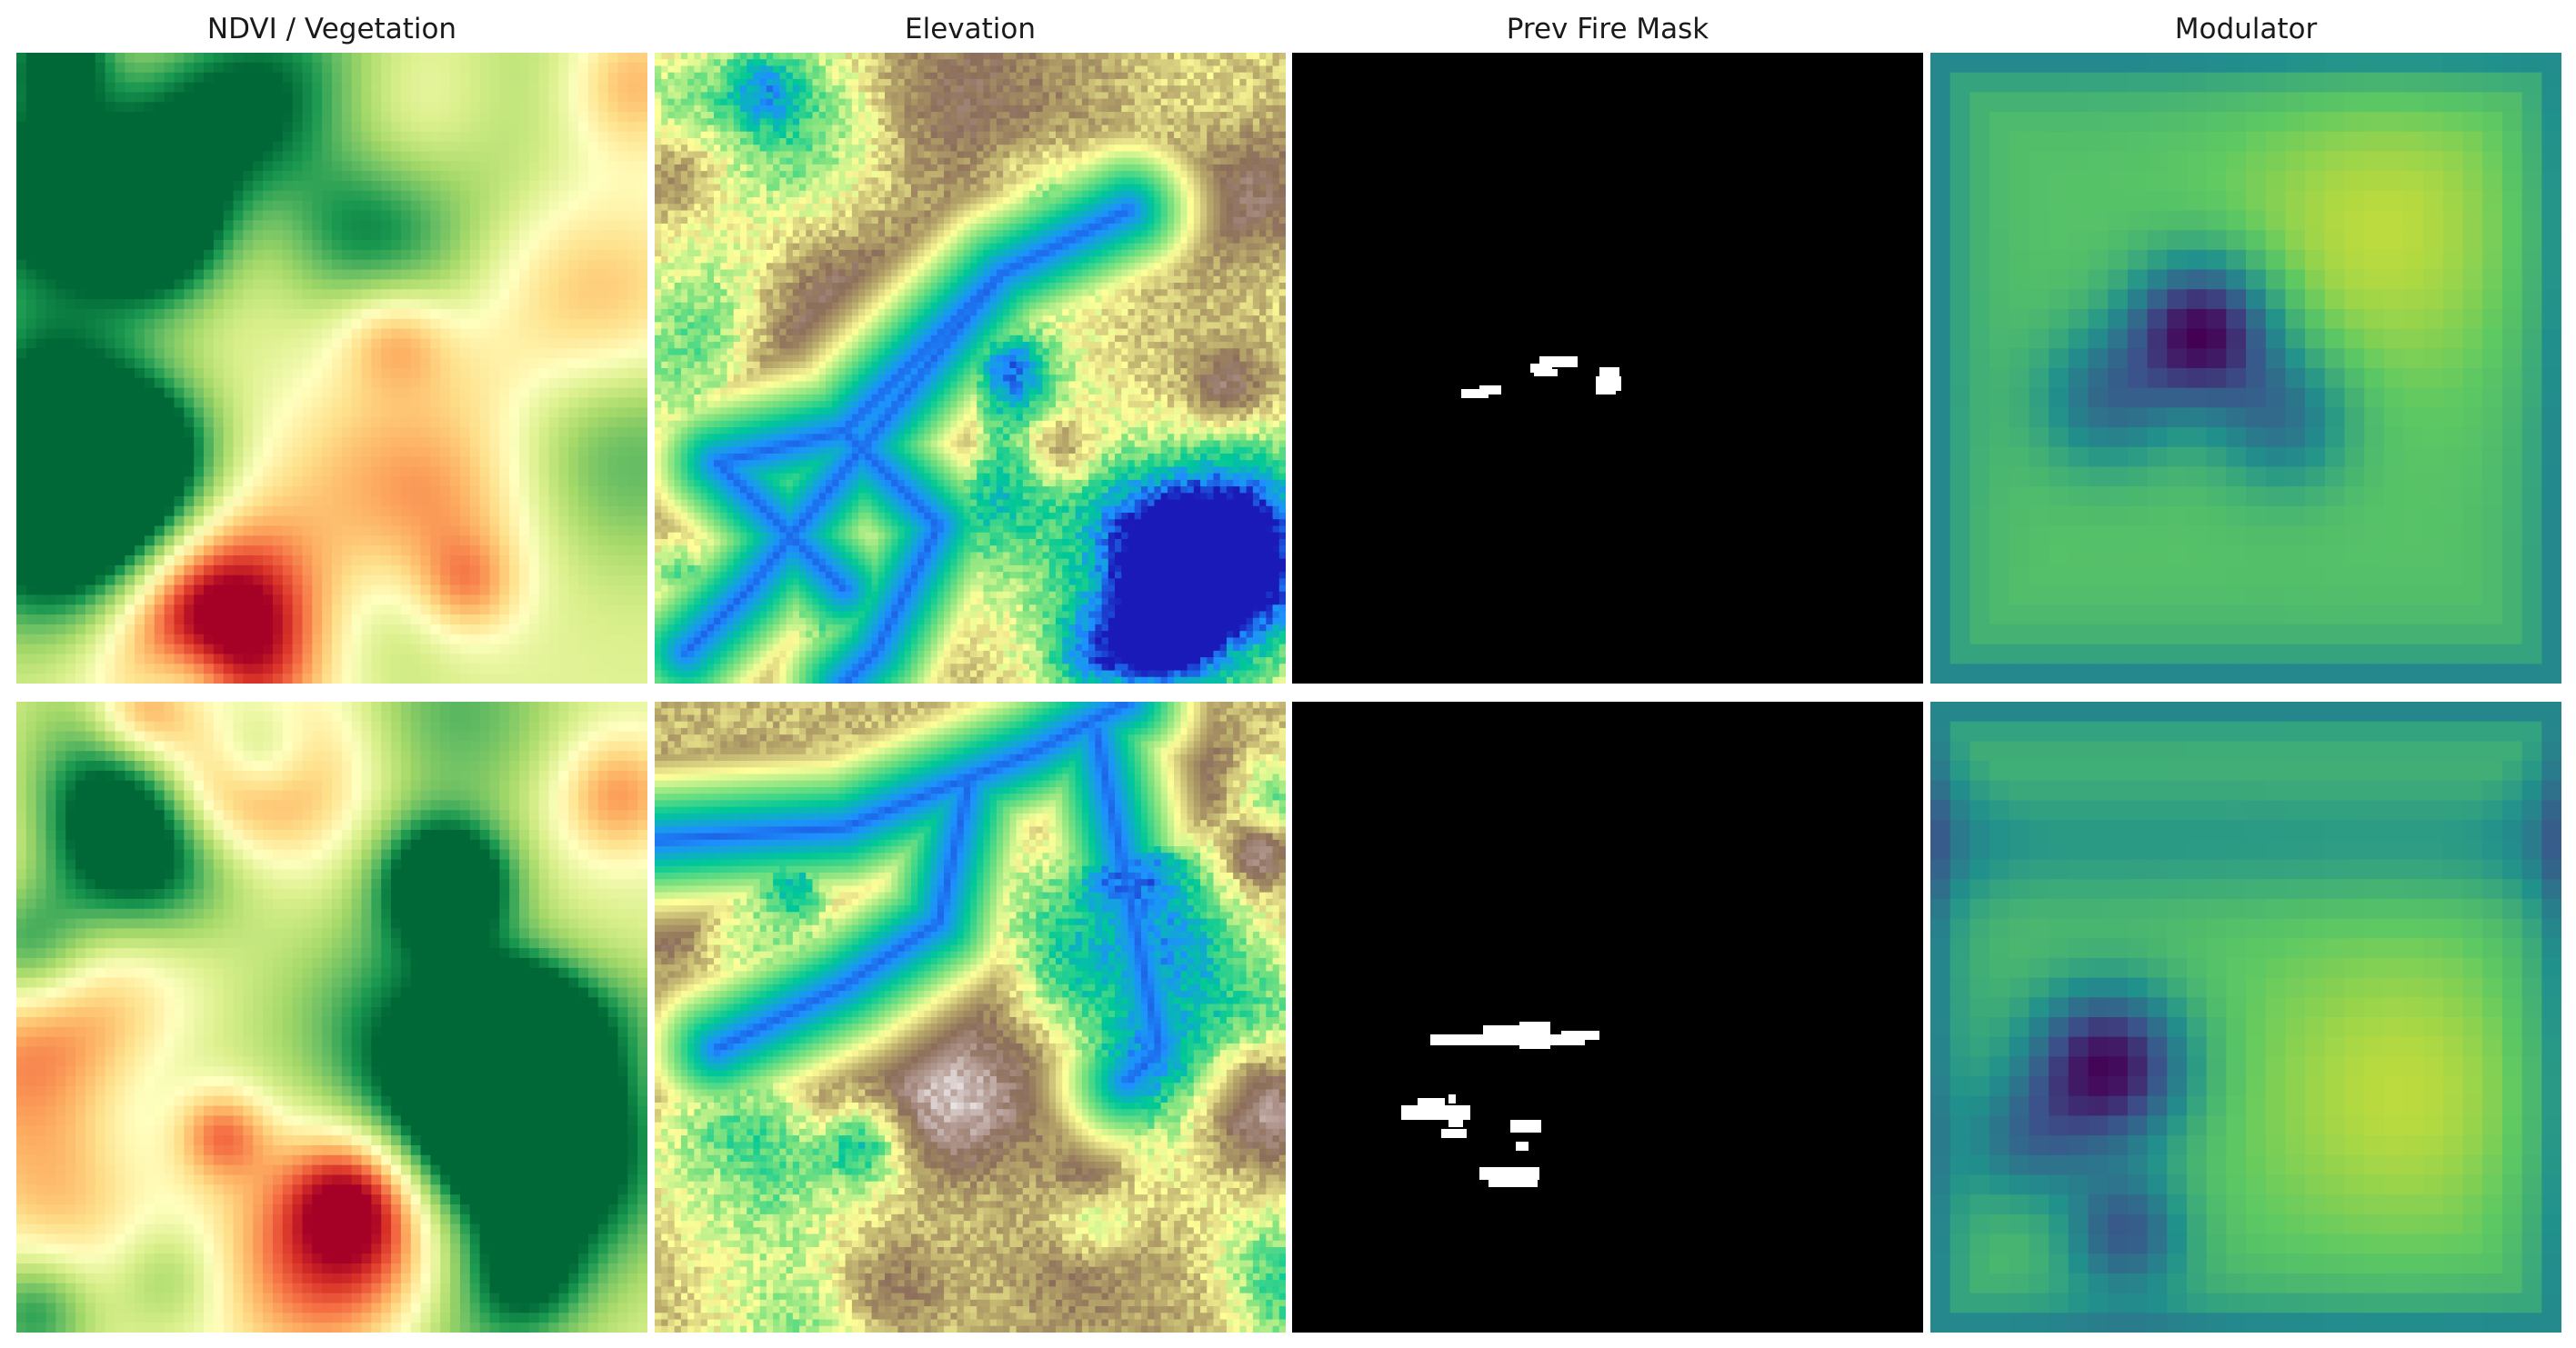  I want to click on panel-row2-elevation, so click(970, 1018).